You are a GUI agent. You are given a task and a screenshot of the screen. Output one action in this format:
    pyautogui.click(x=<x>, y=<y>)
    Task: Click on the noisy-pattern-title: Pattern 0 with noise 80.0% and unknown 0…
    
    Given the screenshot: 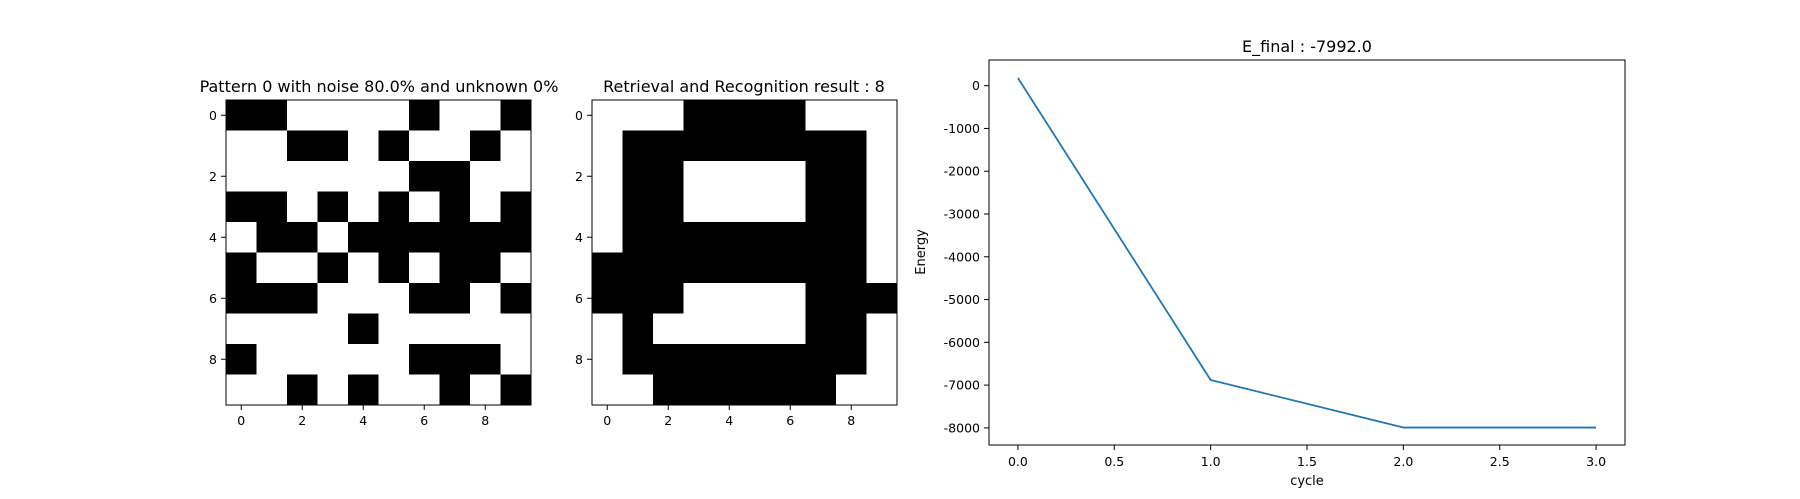 What is the action you would take?
    pyautogui.click(x=379, y=86)
    